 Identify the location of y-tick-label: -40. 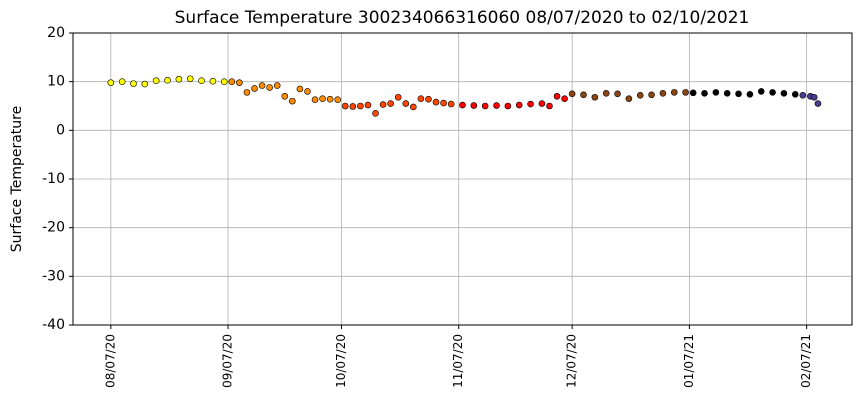
(53, 325).